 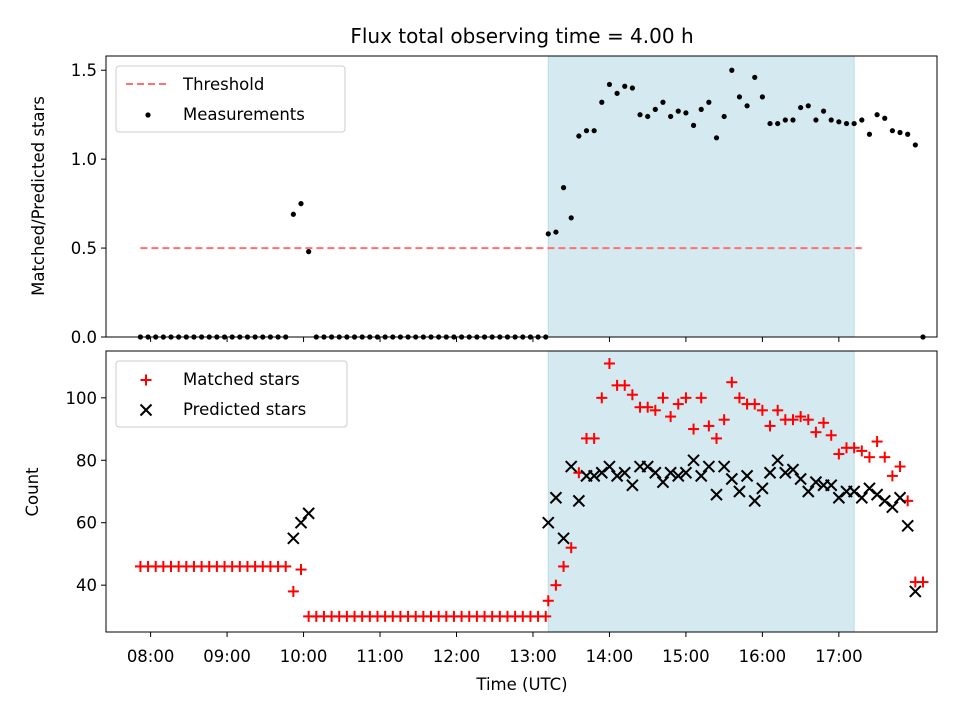 What do you see at coordinates (610, 656) in the screenshot?
I see `x-tick-label: 14:00` at bounding box center [610, 656].